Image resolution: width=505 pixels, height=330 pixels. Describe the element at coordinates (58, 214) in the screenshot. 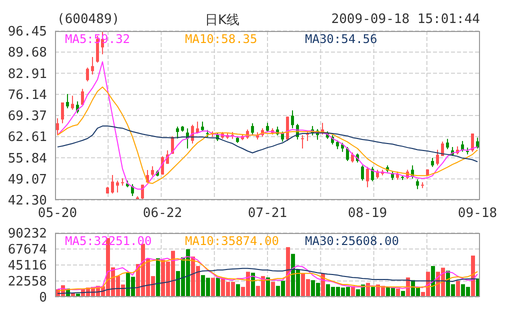

I see `x-tick-label: 05-20` at that location.